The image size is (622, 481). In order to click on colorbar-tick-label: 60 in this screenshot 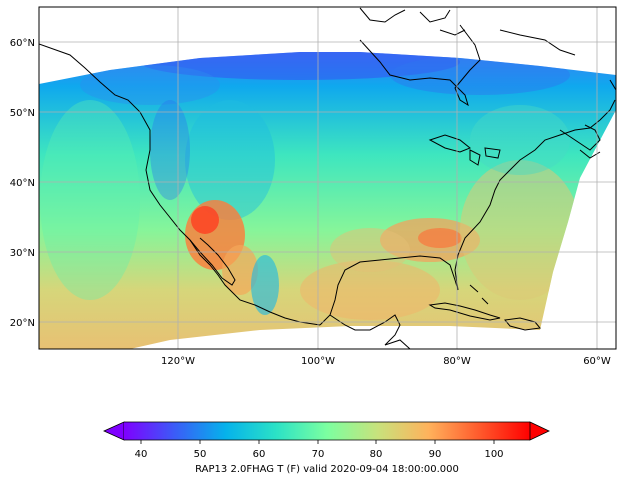, I will do `click(259, 454)`.